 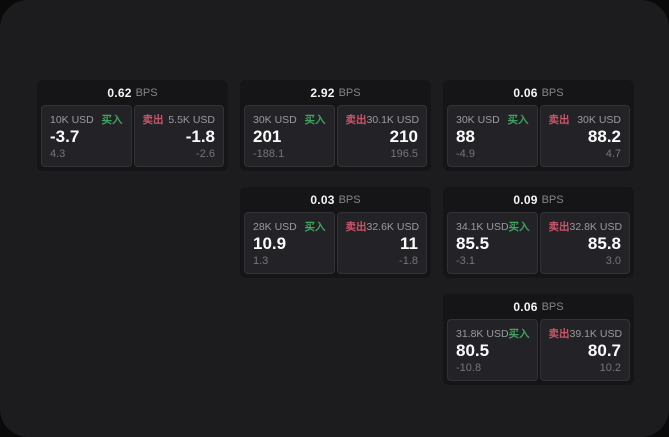 What do you see at coordinates (335, 92) in the screenshot?
I see `bps-header: 2.92 BPS` at bounding box center [335, 92].